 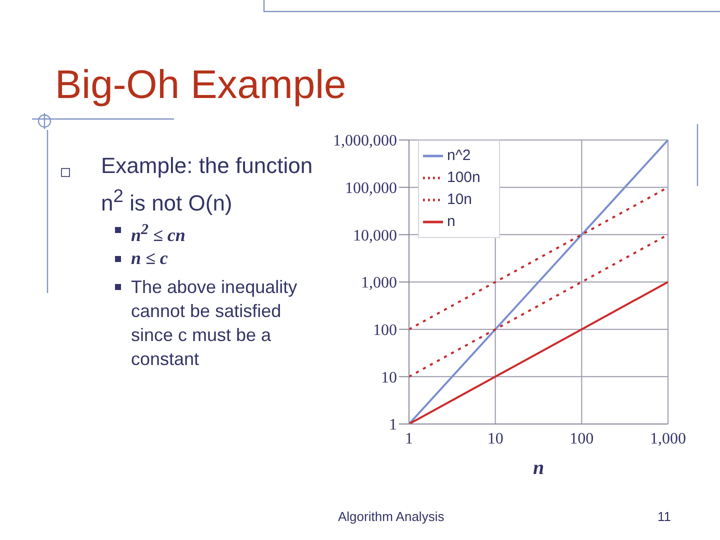 What do you see at coordinates (451, 221) in the screenshot?
I see `legend-label: n` at bounding box center [451, 221].